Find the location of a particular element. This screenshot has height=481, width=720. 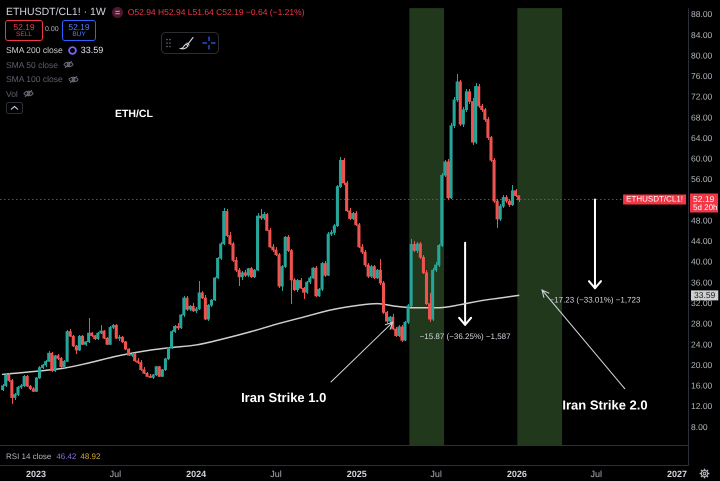

annotation: Iran Strike 1.0 is located at coordinates (283, 397).